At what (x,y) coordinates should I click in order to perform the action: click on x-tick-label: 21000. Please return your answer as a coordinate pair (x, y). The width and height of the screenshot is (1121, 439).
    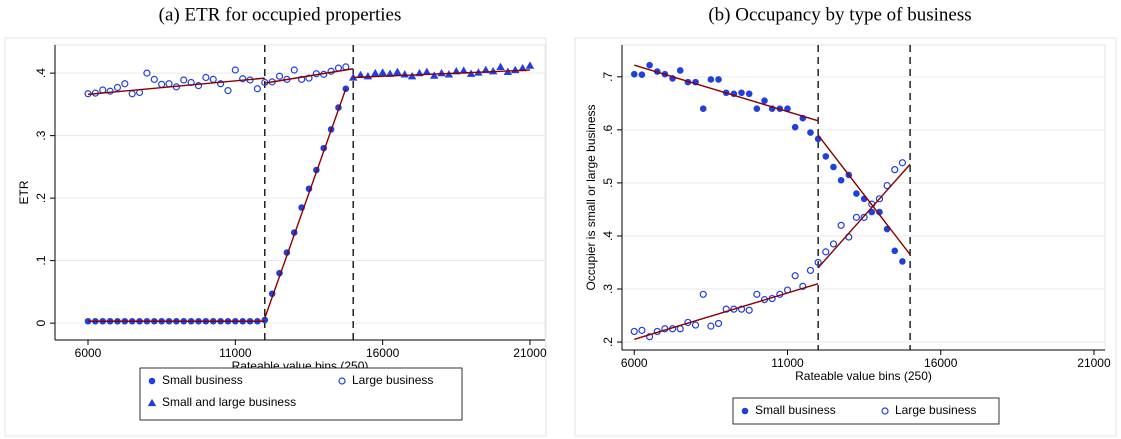
    Looking at the image, I should click on (530, 353).